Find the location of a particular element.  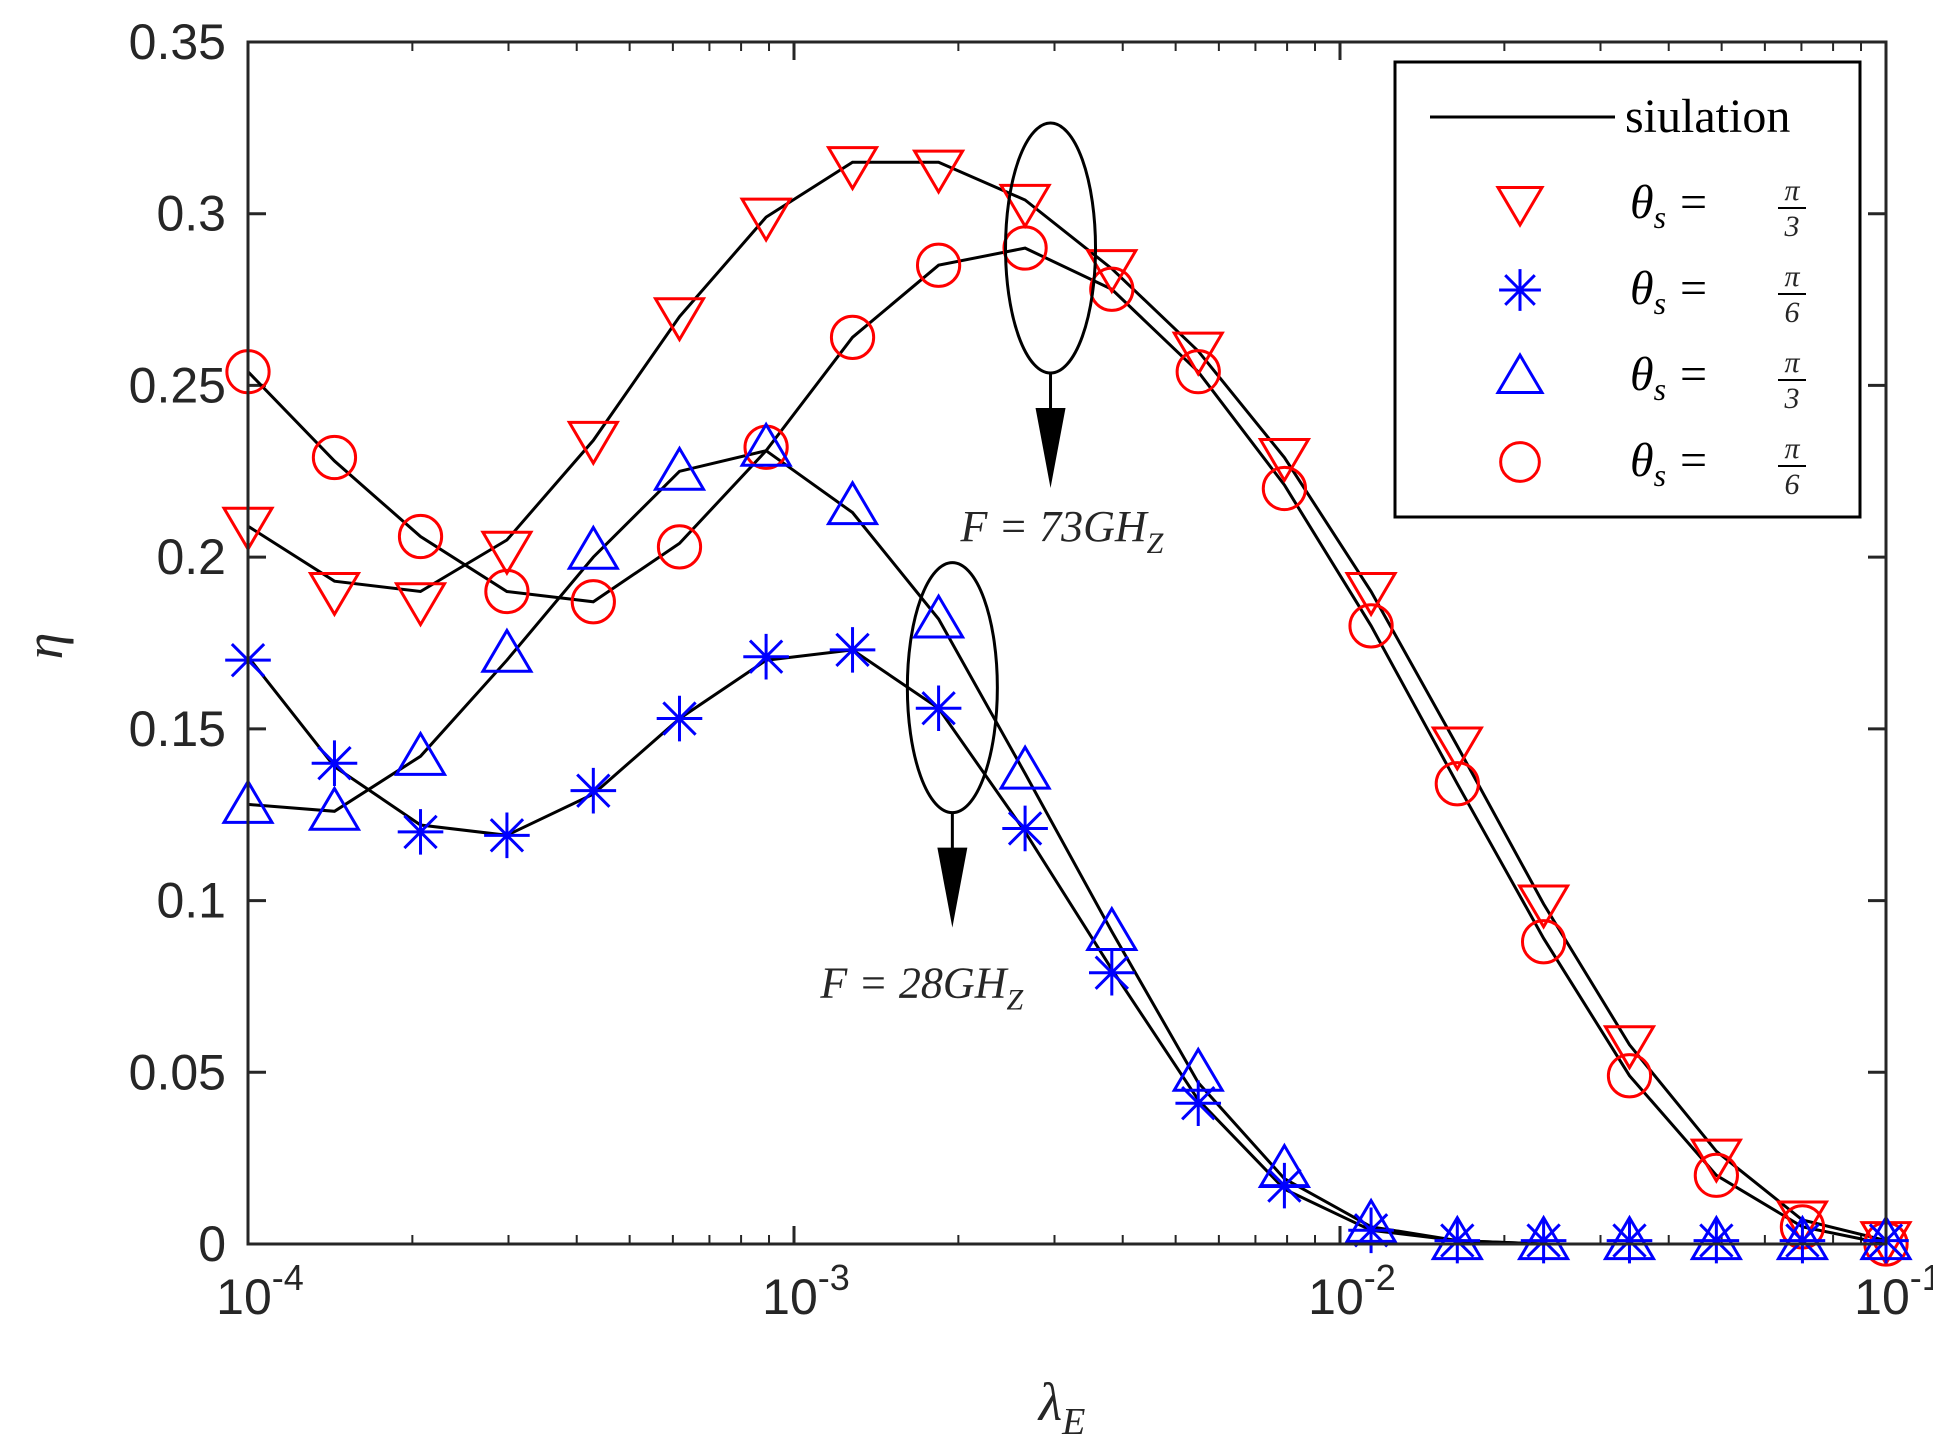

y-tick-label: 0 is located at coordinates (212, 1244).